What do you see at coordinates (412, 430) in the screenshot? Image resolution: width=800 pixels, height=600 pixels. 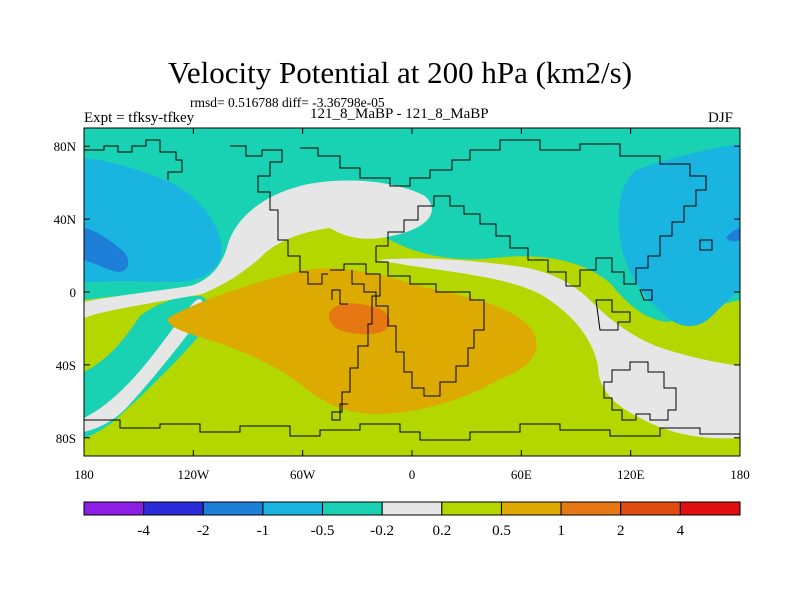 I see `coast-antarctica` at bounding box center [412, 430].